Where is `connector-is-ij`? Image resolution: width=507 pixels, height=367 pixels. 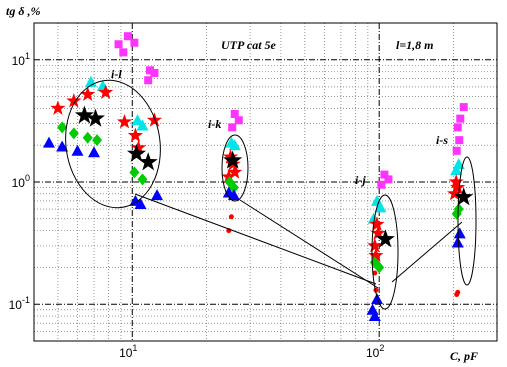
connector-is-ij is located at coordinates (427, 252).